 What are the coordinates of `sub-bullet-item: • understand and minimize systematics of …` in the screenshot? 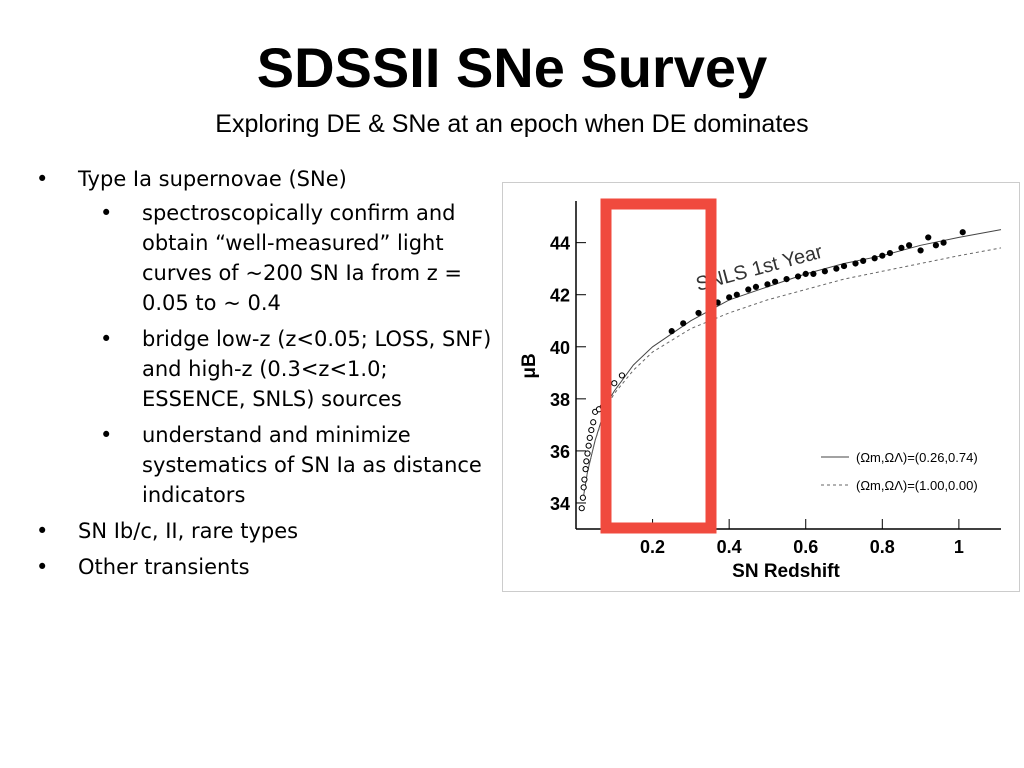 It's located at (296, 465).